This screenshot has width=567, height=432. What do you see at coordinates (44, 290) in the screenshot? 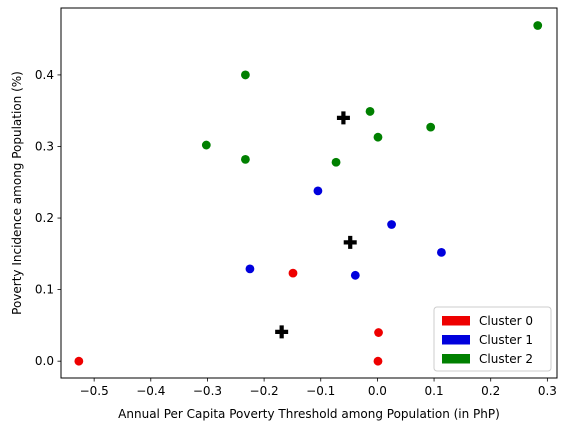
I see `y-tick-label: 0.1` at bounding box center [44, 290].